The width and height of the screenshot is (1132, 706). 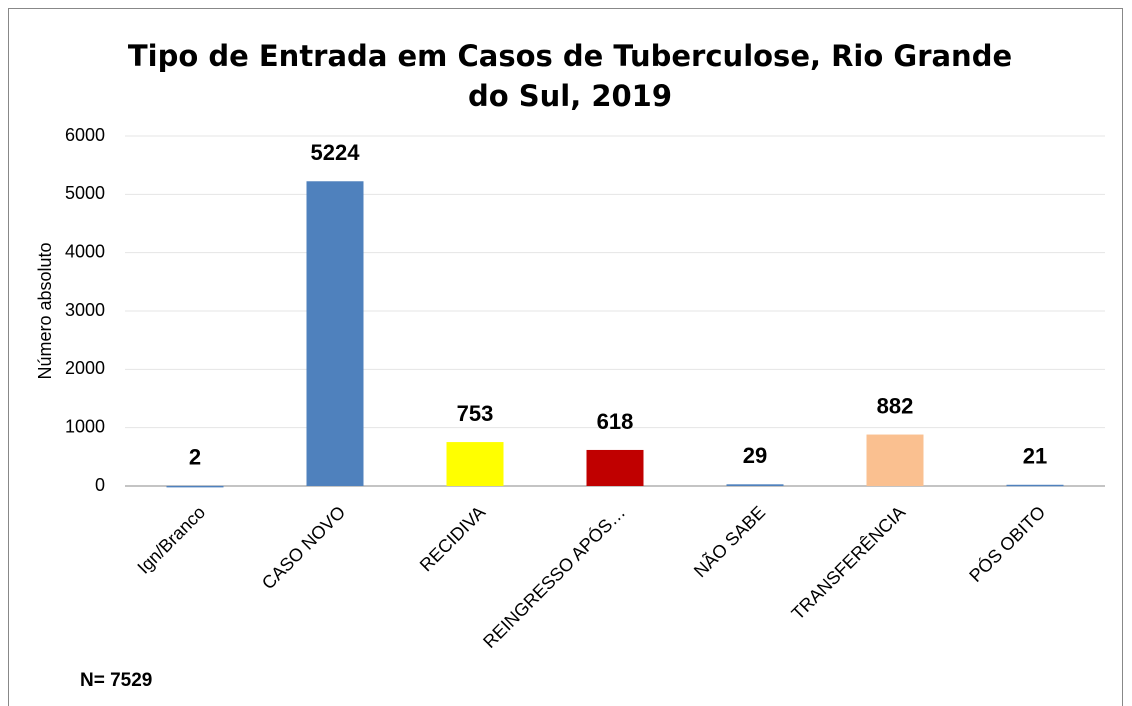 What do you see at coordinates (452, 538) in the screenshot?
I see `x-tick-label: RECIDIVA` at bounding box center [452, 538].